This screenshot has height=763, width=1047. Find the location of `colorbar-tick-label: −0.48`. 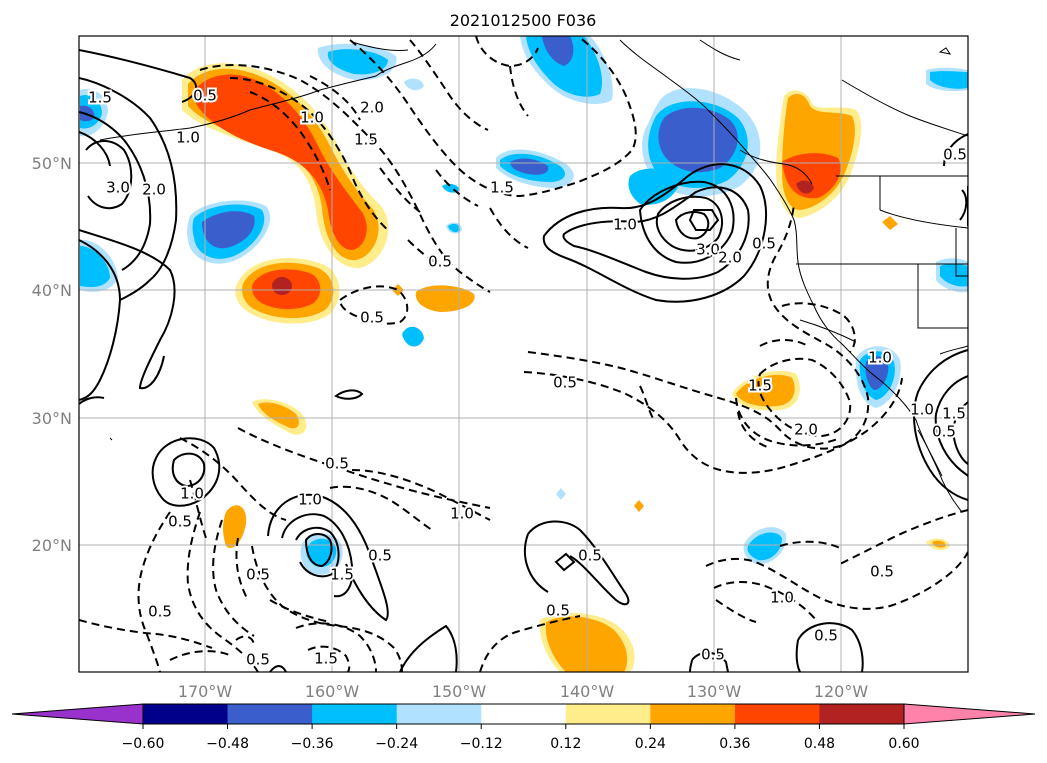

colorbar-tick-label: −0.48 is located at coordinates (227, 744).